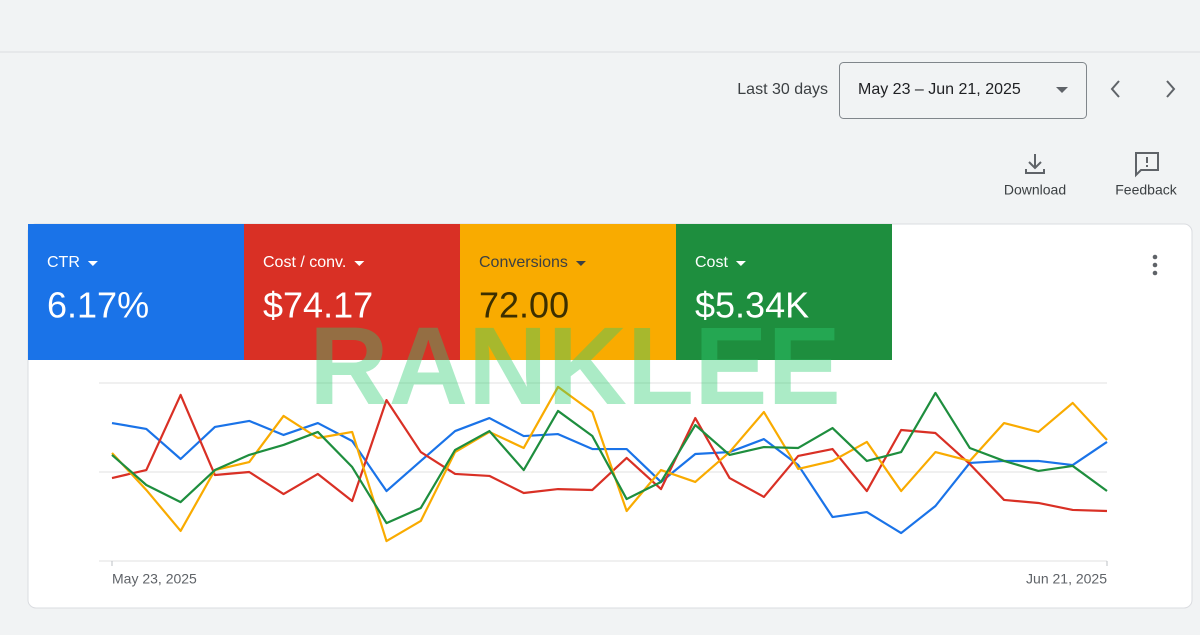 The image size is (1200, 635). What do you see at coordinates (1066, 579) in the screenshot?
I see `x-tick-label: Jun 21, 2025` at bounding box center [1066, 579].